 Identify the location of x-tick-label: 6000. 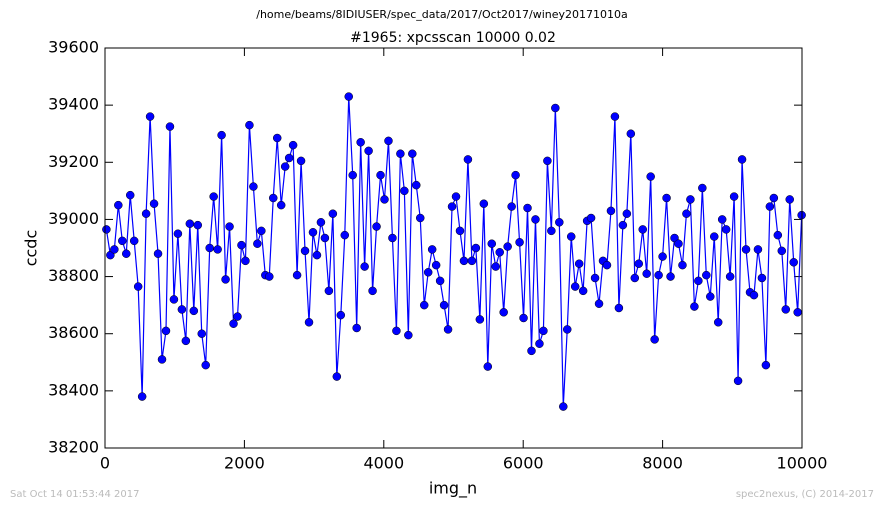
(523, 463).